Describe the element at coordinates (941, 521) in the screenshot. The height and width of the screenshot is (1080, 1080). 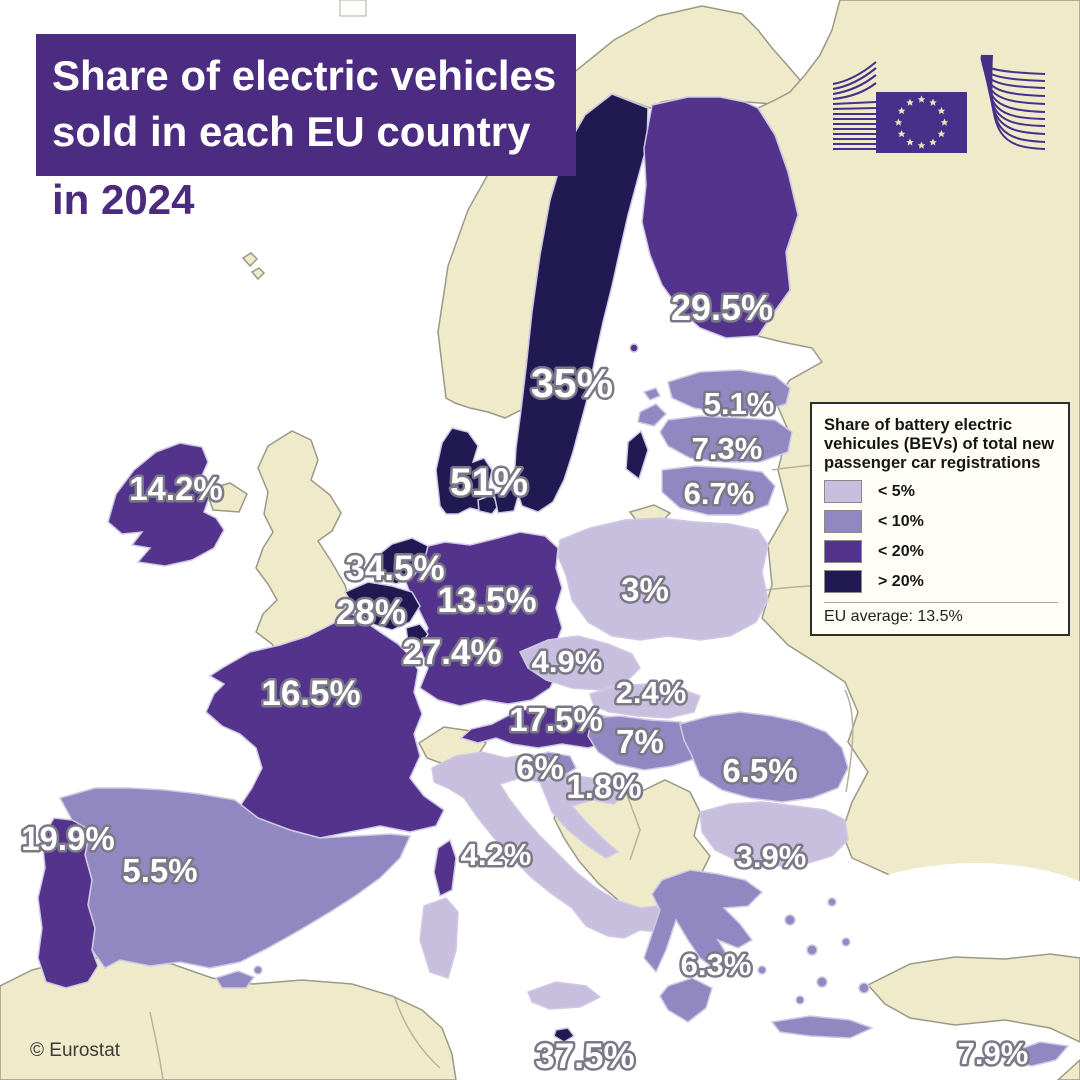
I see `legend-row-lt10: < 10%` at that location.